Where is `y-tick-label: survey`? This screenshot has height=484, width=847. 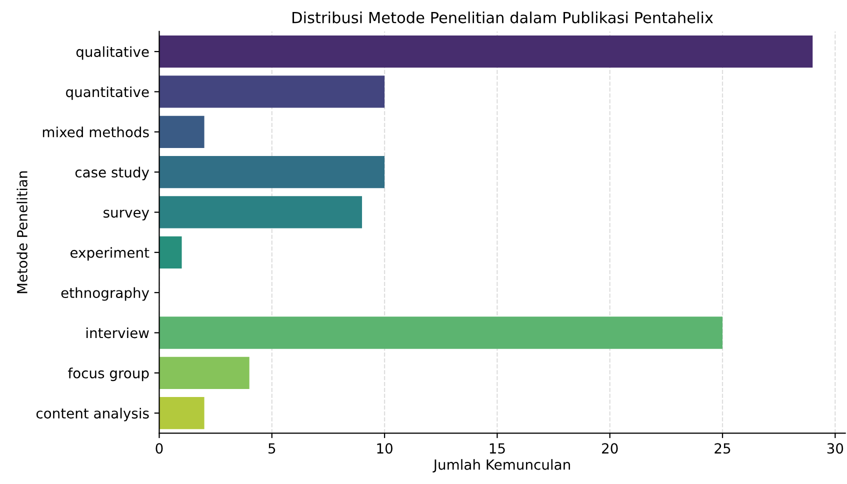 y-tick-label: survey is located at coordinates (127, 215).